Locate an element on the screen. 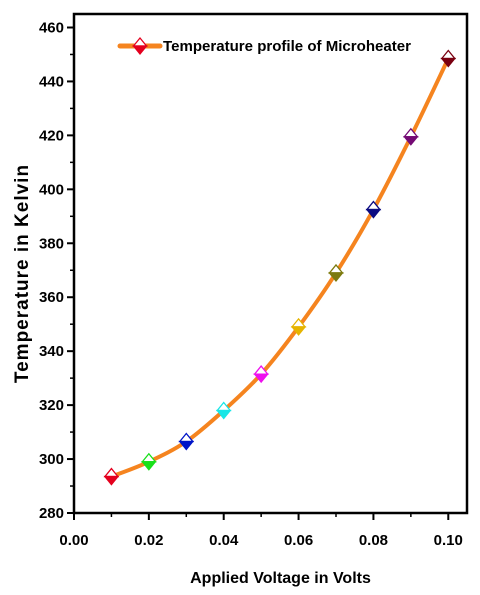 The image size is (480, 595). y-tick-label: 320 is located at coordinates (51, 405).